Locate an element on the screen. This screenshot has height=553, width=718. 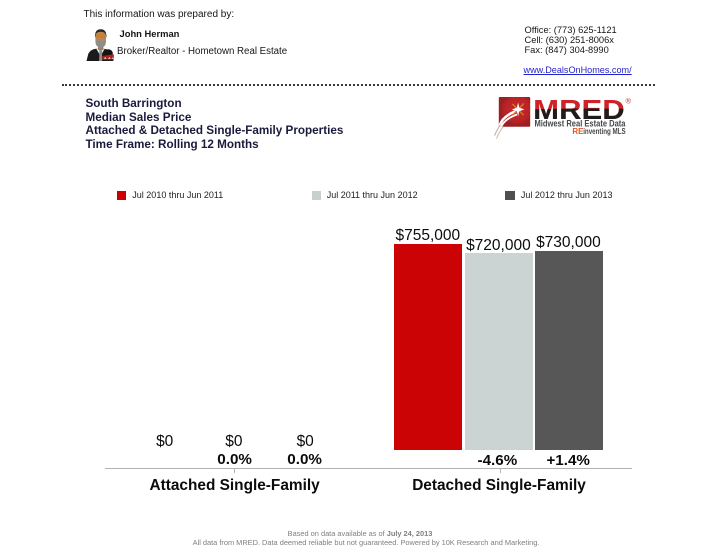
svg-text: Midwest Real Estate Data is located at coordinates (581, 123).